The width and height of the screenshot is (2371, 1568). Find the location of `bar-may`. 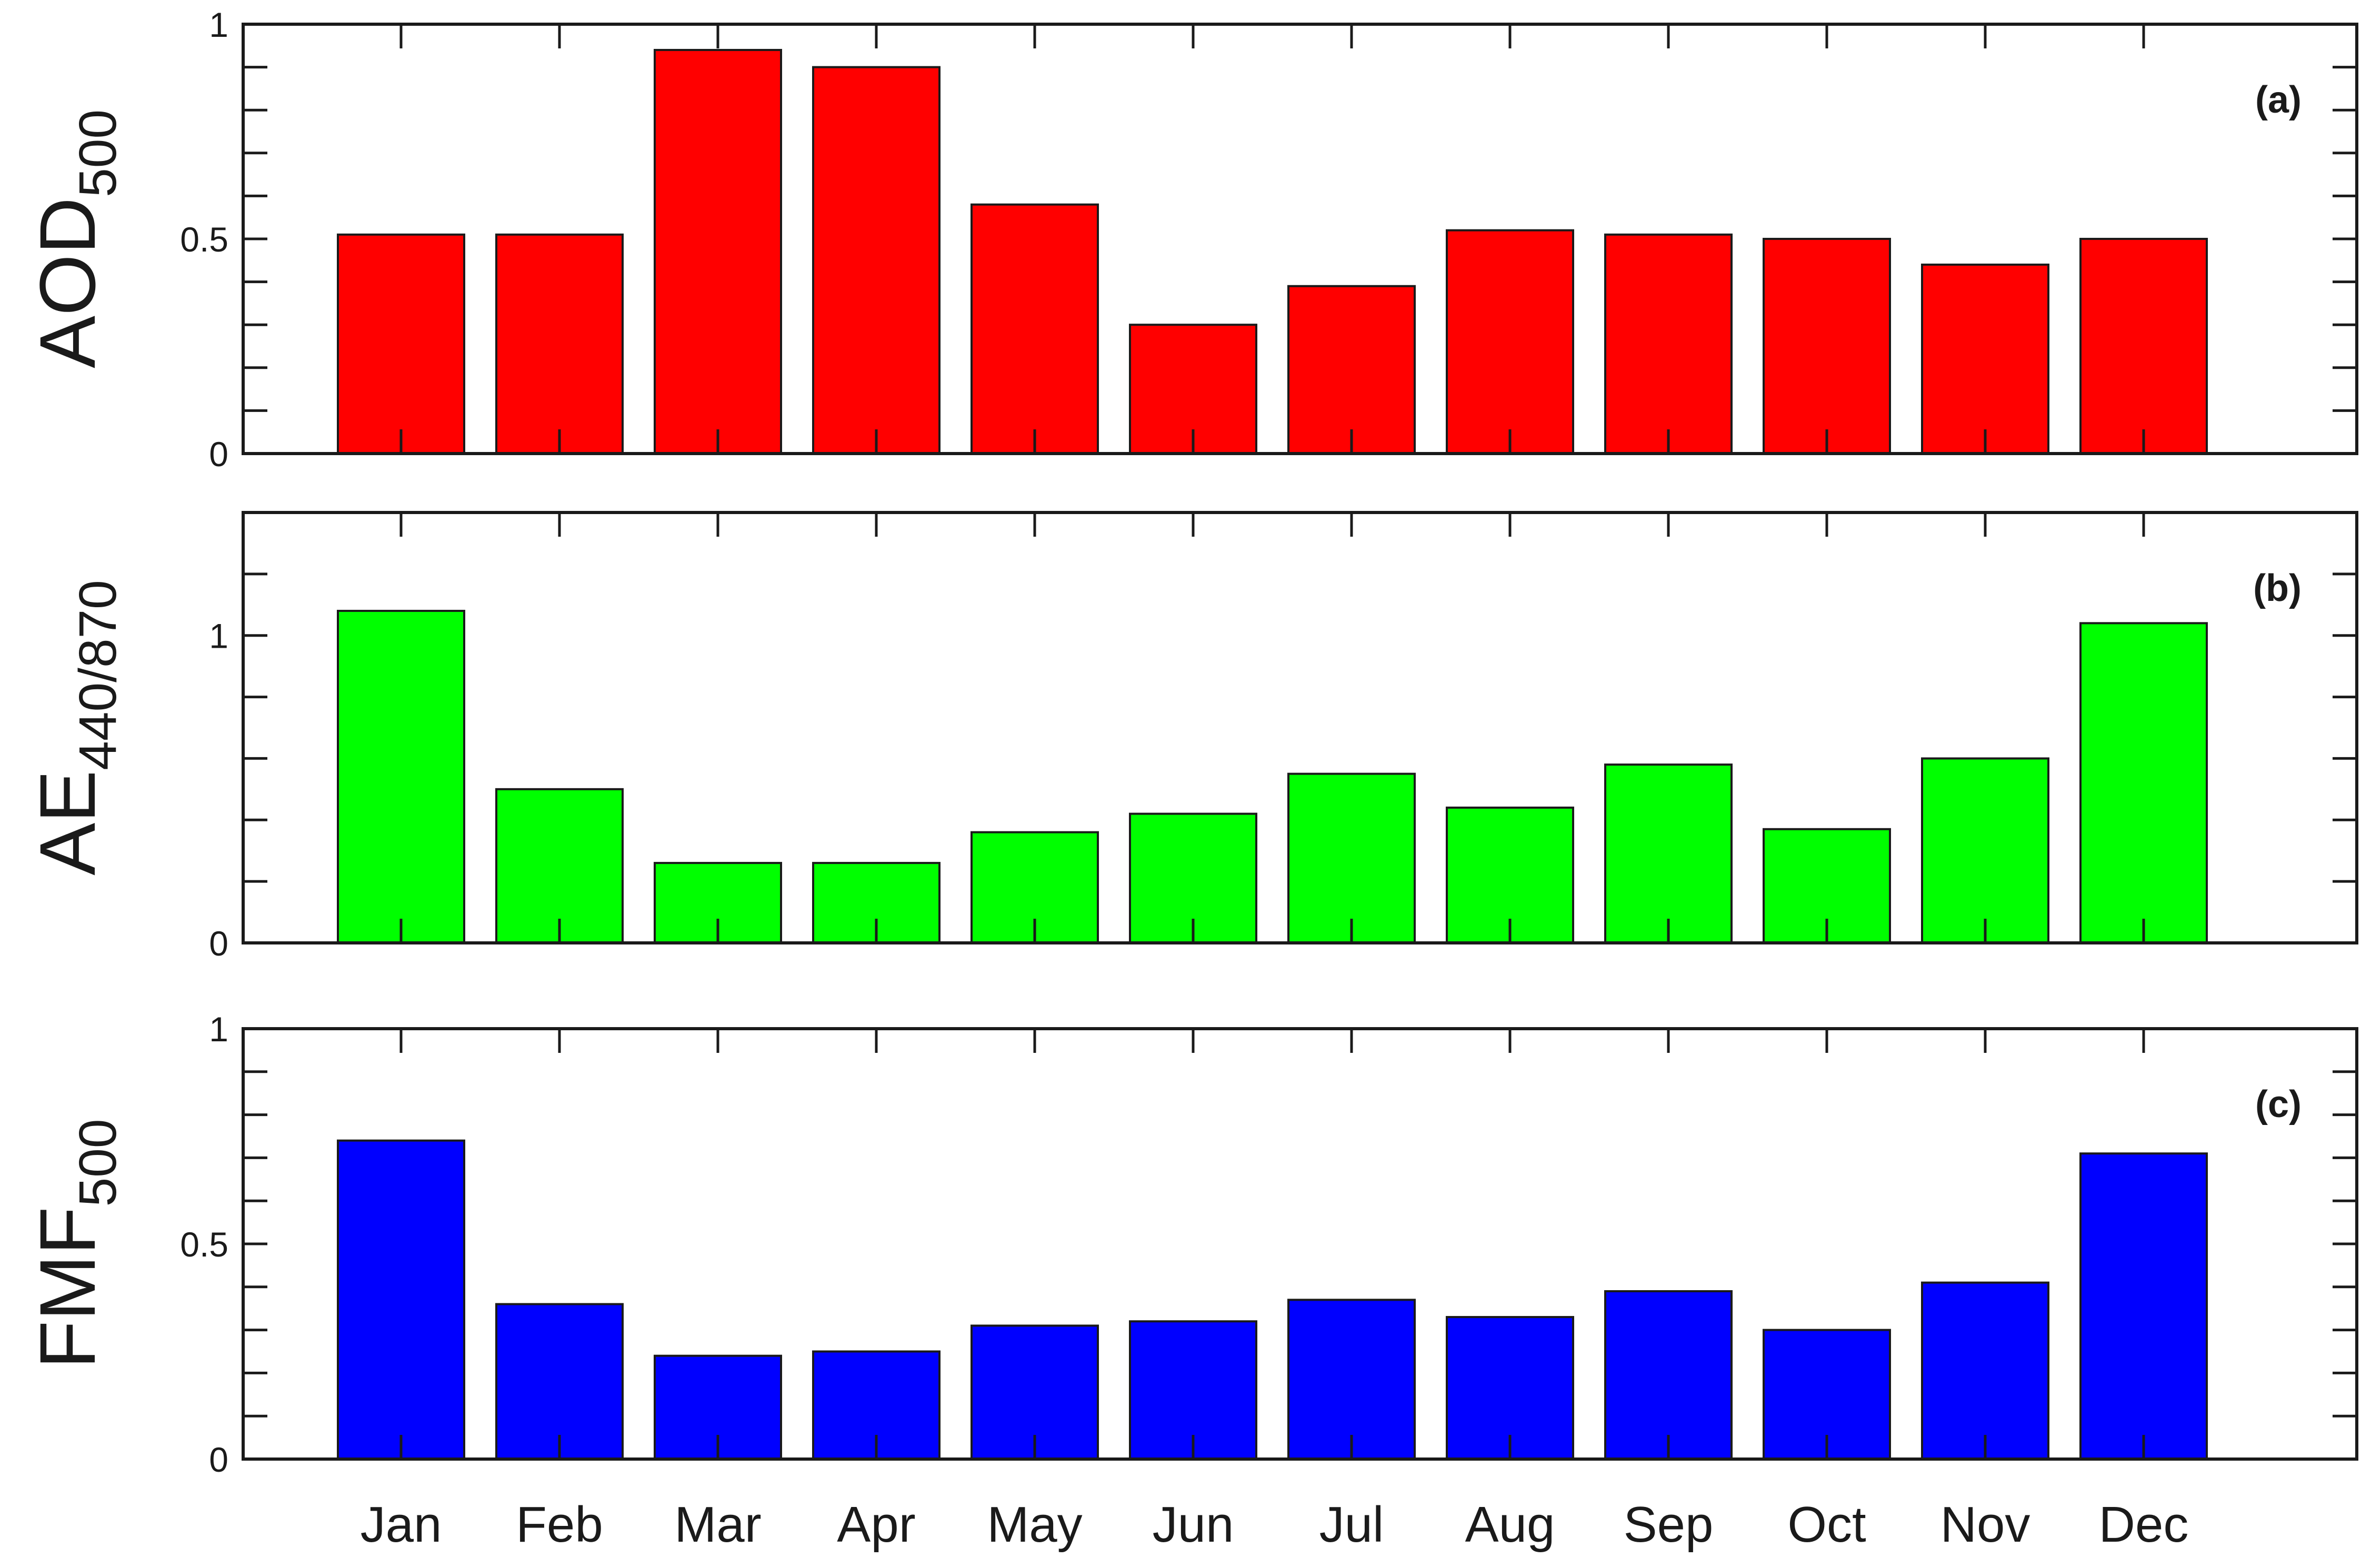

bar-may is located at coordinates (1035, 329).